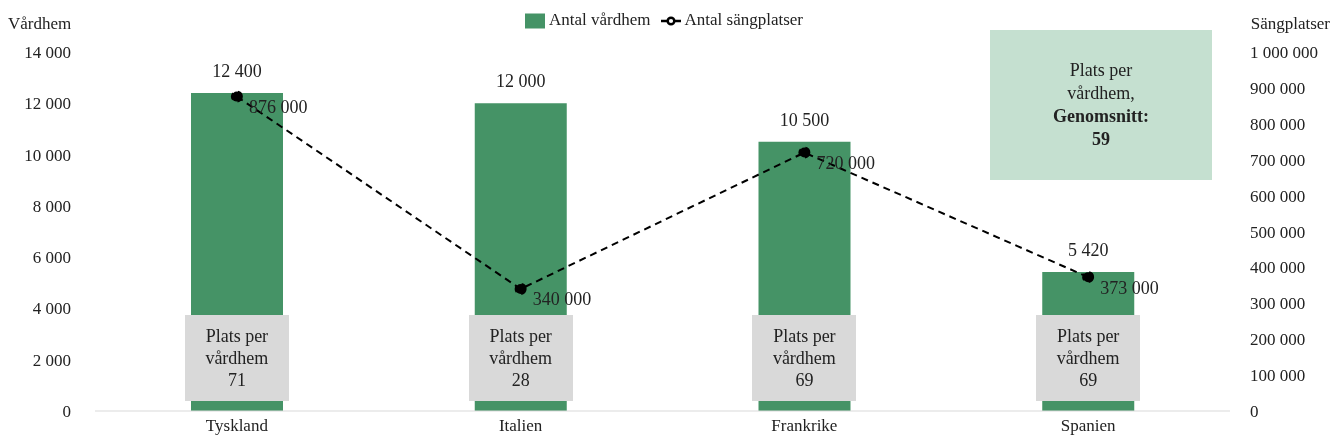 The image size is (1338, 445). Describe the element at coordinates (1278, 304) in the screenshot. I see `y2-tick-label: 300 000` at that location.